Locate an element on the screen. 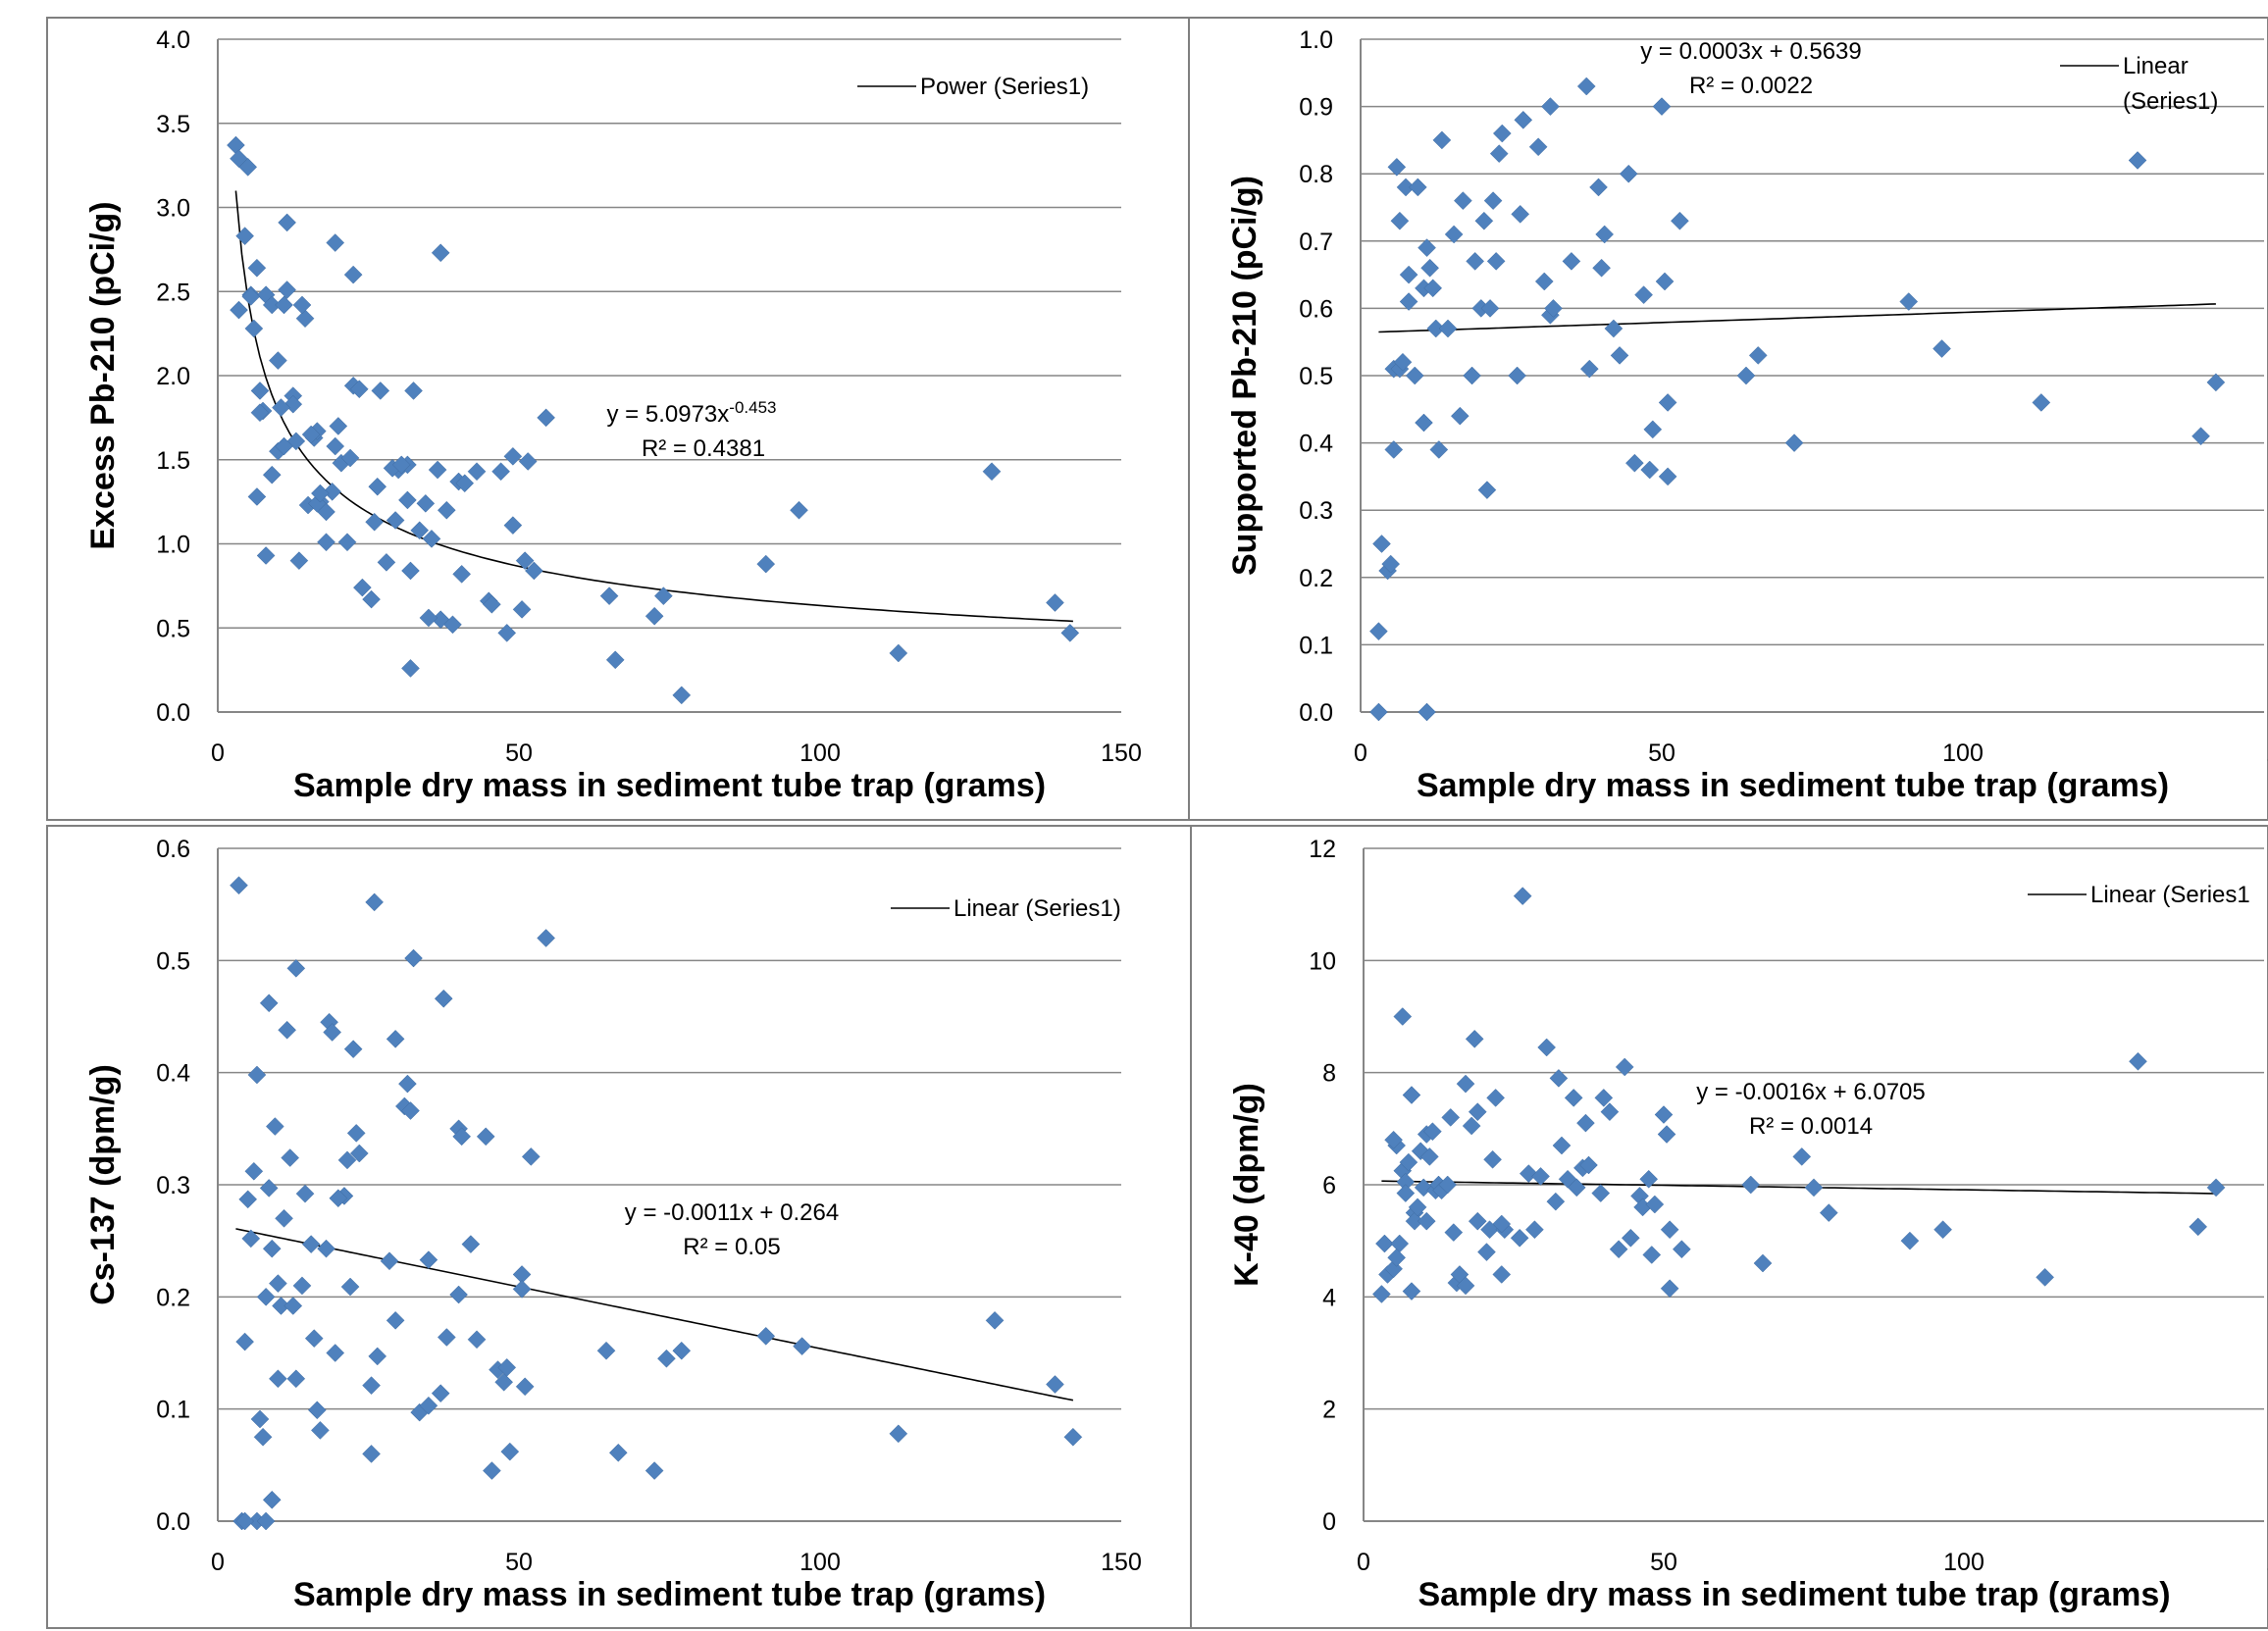 The image size is (2268, 1631). legend-label: Linear (Series1) is located at coordinates (1038, 908).